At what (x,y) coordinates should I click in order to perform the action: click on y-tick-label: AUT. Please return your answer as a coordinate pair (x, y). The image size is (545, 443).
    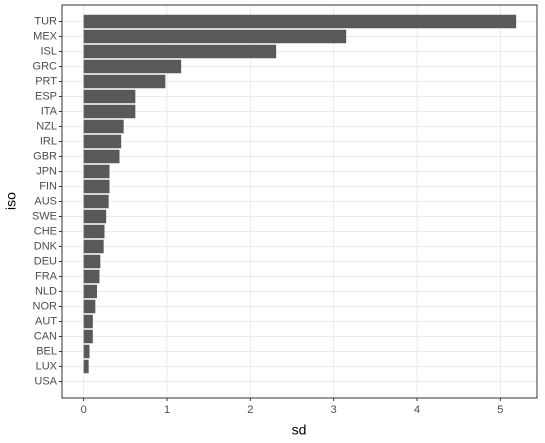
    Looking at the image, I should click on (46, 321).